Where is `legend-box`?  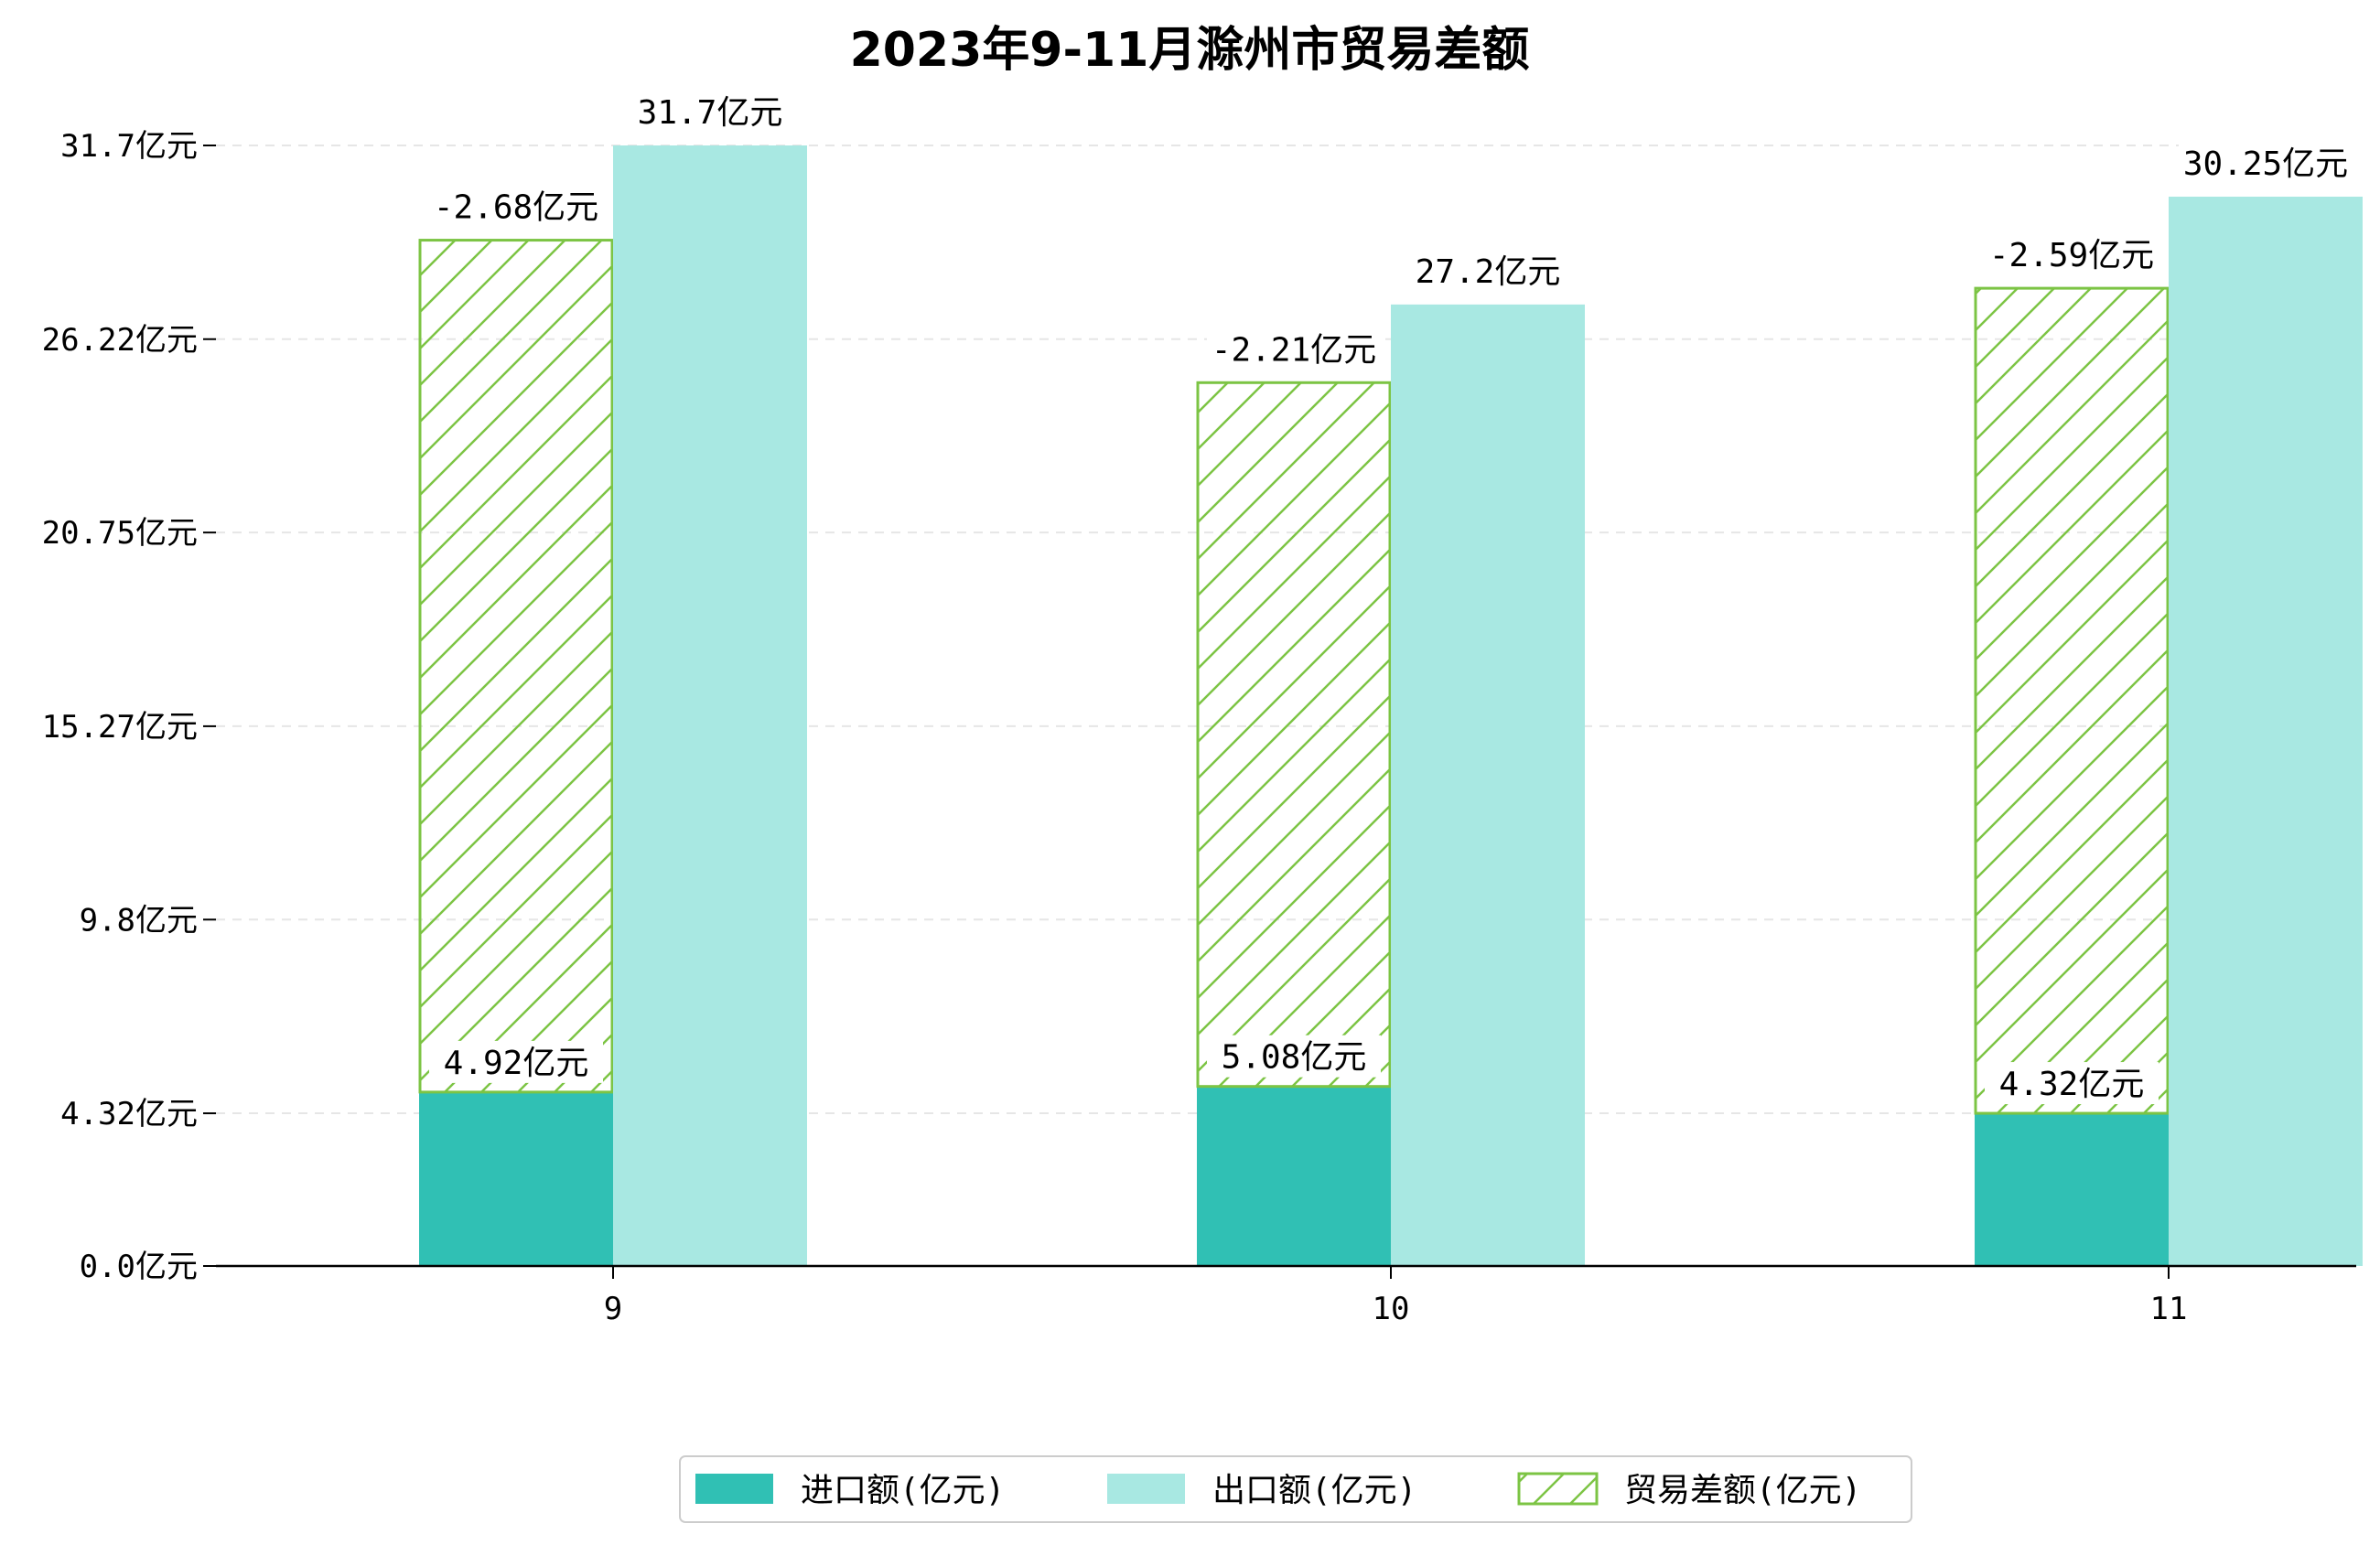
legend-box is located at coordinates (1295, 1489).